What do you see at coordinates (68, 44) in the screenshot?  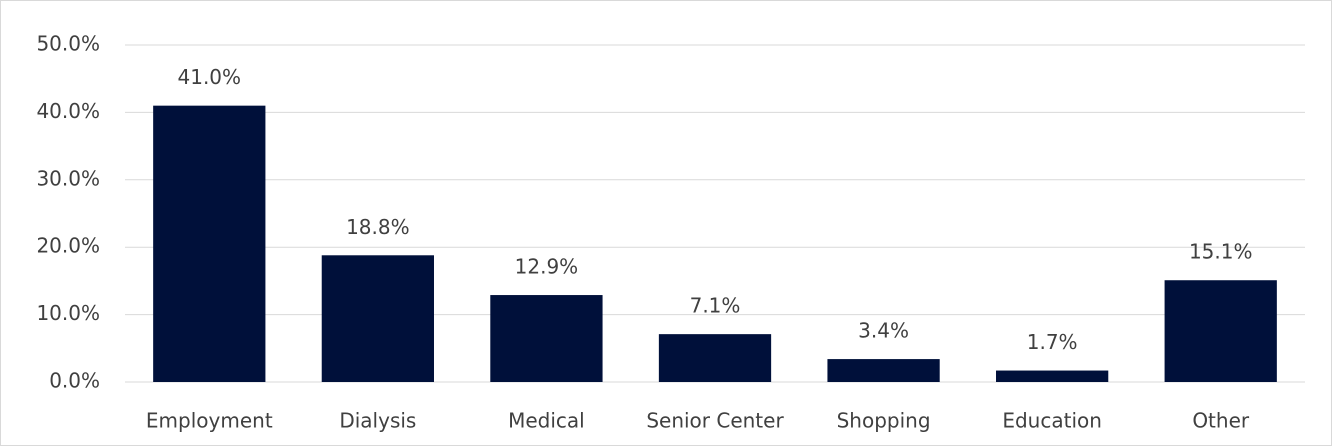 I see `y-tick-label: 50.0%` at bounding box center [68, 44].